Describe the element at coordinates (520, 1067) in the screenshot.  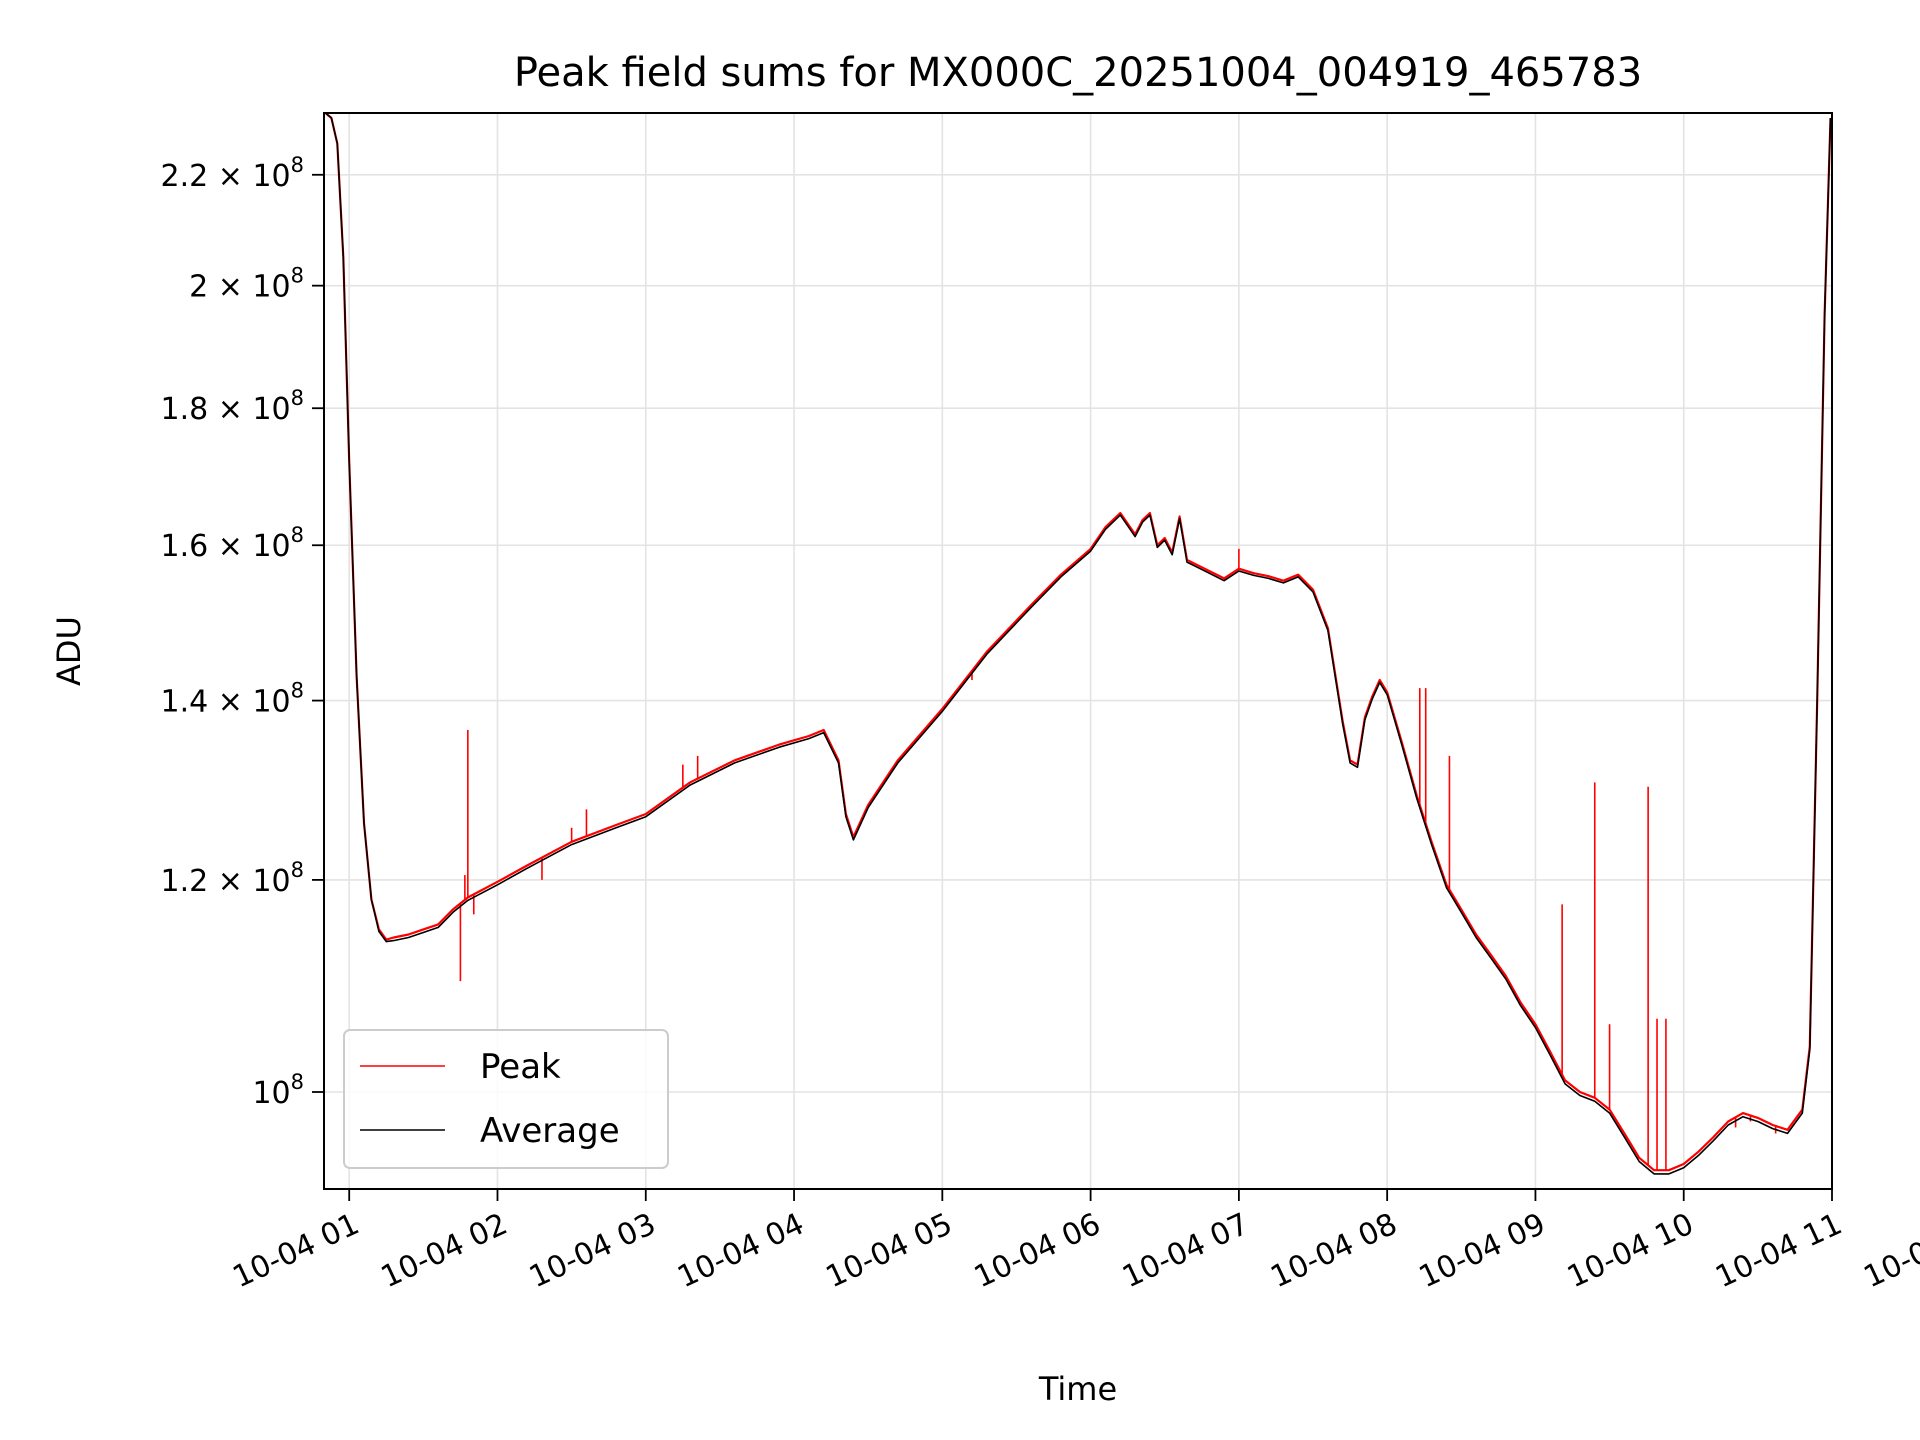
I see `legend-label-peak: Peak` at that location.